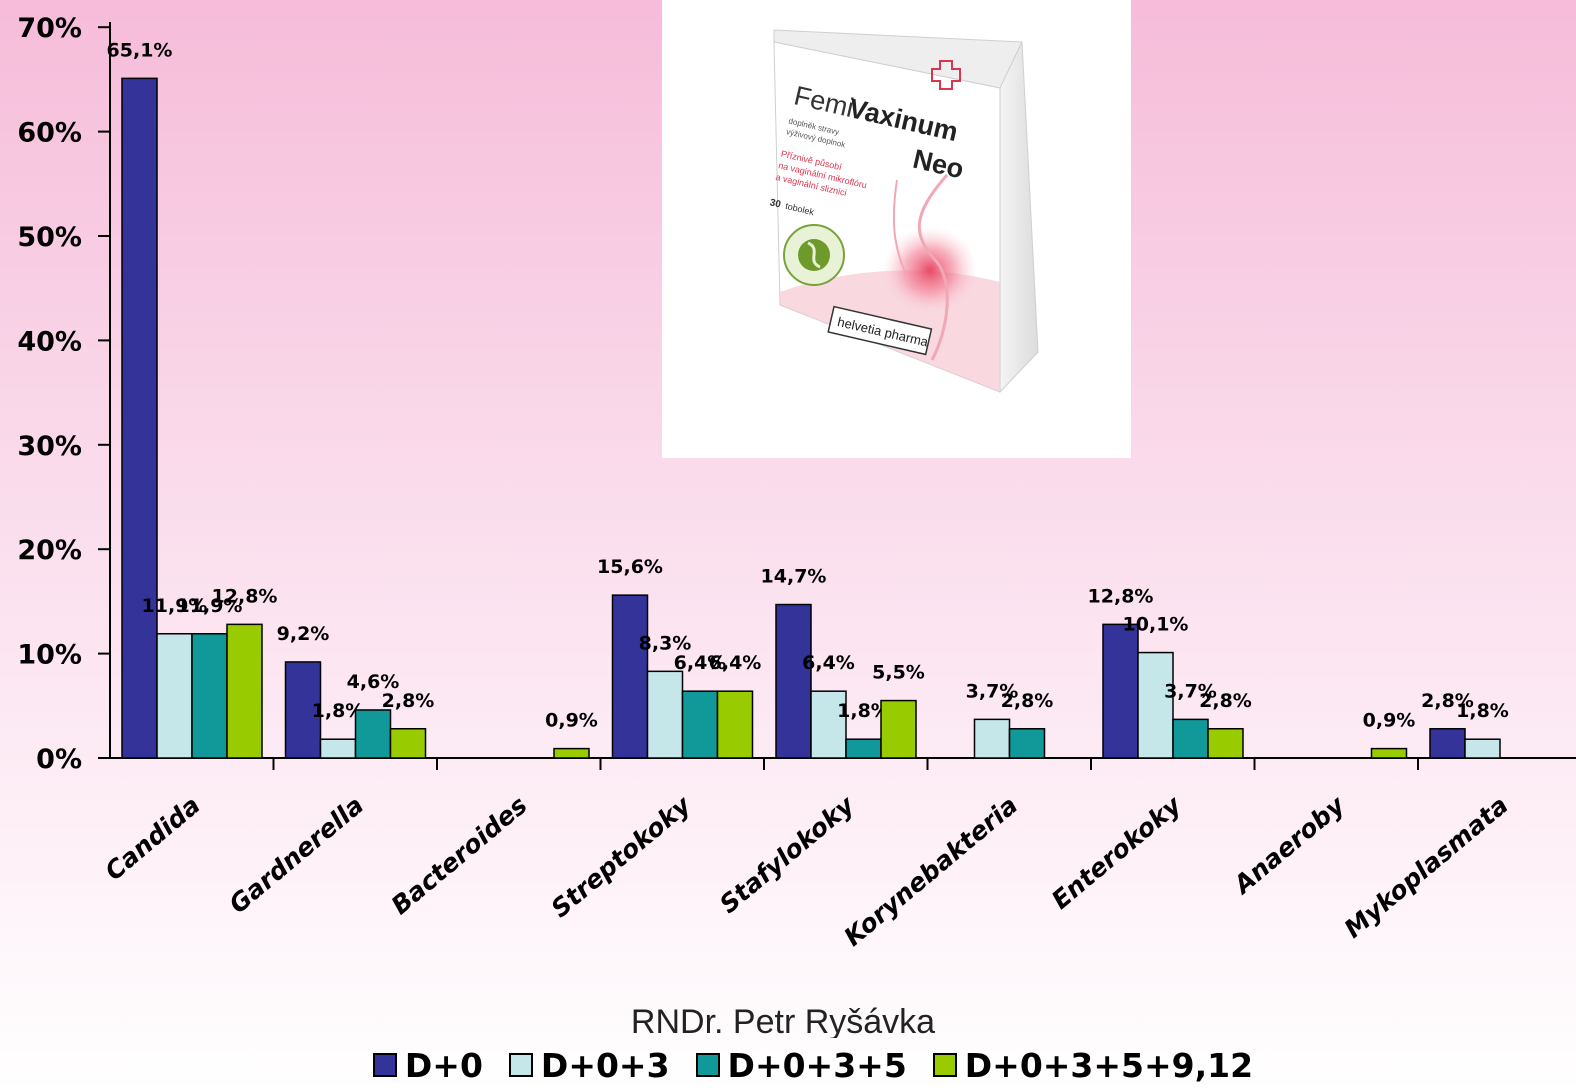 This screenshot has height=1091, width=1576. I want to click on chart-legend: D+0 D+0+3 D+0+3+5 D+0+3+5+9,12, so click(788, 1065).